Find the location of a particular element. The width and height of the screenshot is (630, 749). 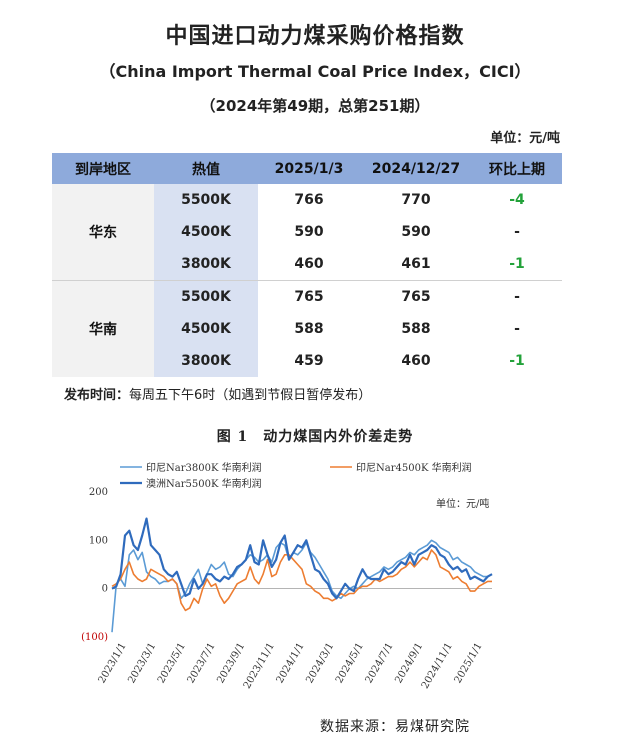

previous-price: 765 is located at coordinates (416, 297).